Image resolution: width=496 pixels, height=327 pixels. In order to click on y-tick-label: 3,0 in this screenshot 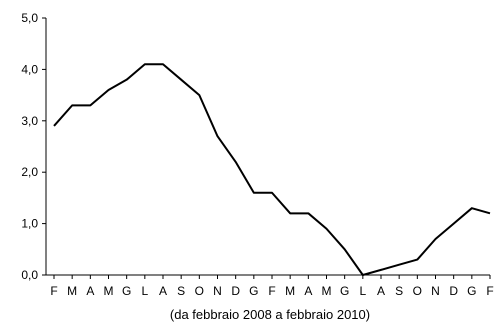, I will do `click(29, 121)`.